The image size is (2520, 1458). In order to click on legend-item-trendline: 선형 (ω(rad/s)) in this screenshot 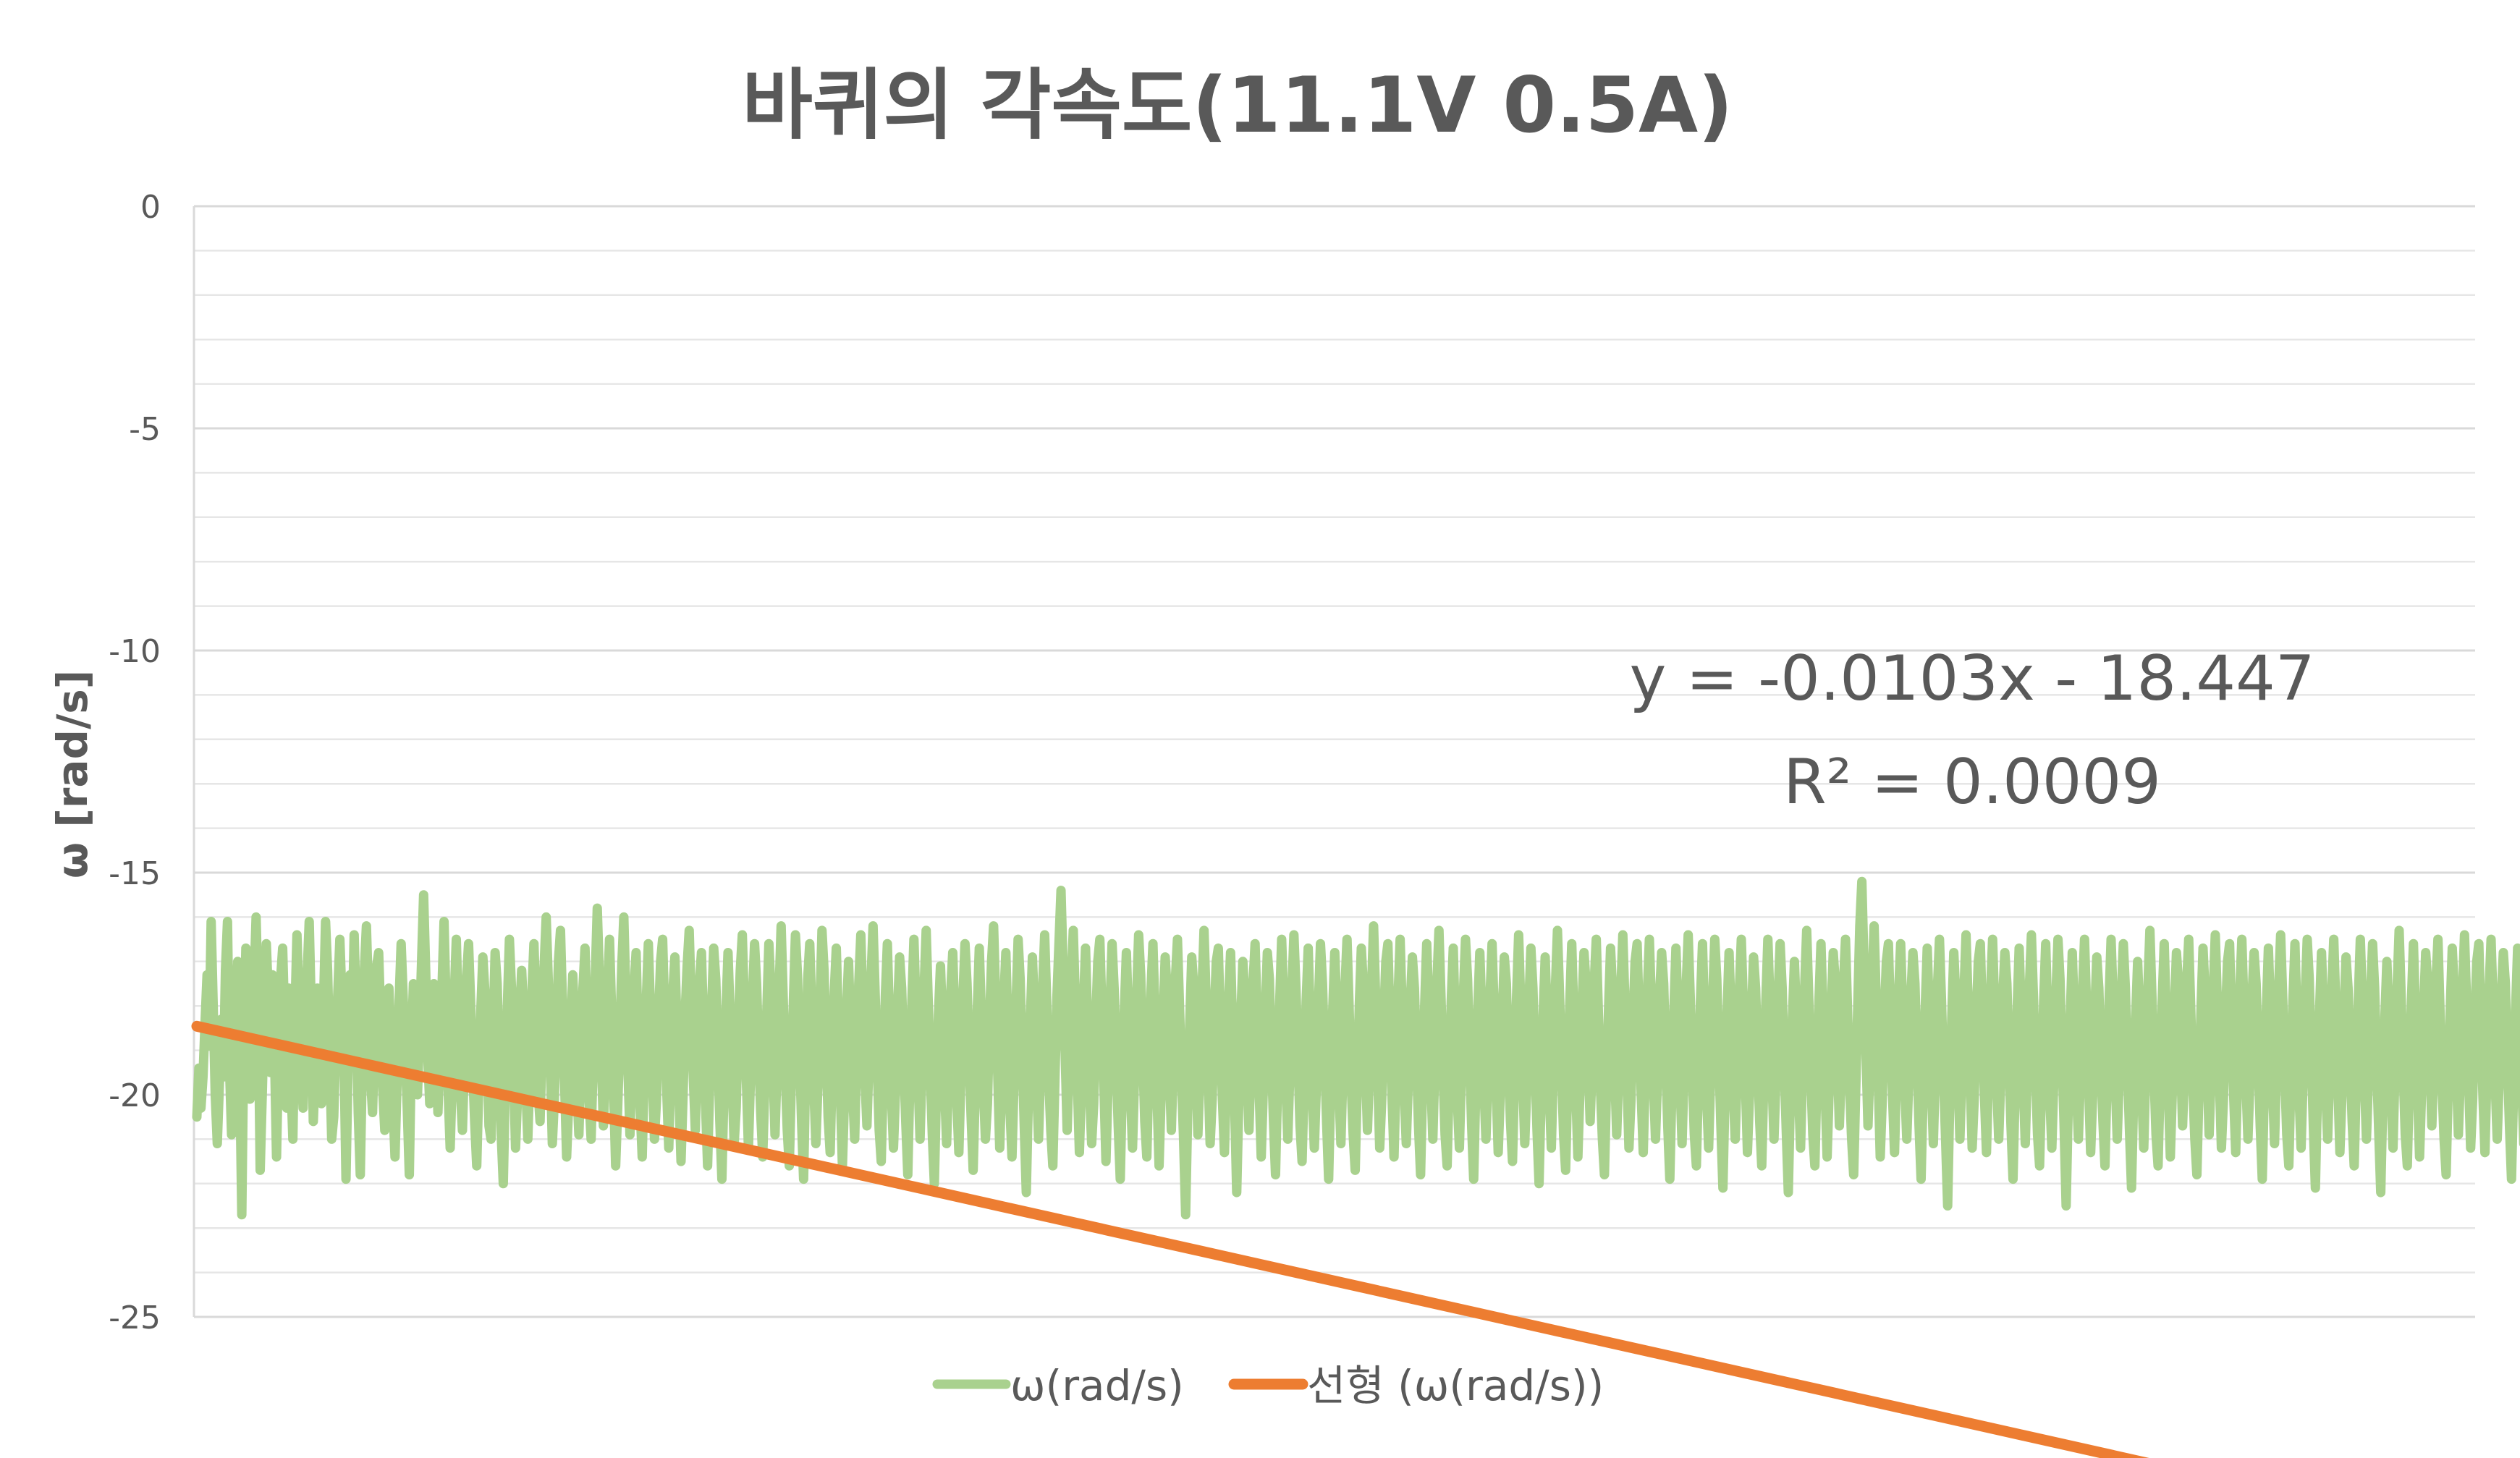, I will do `click(1416, 1385)`.